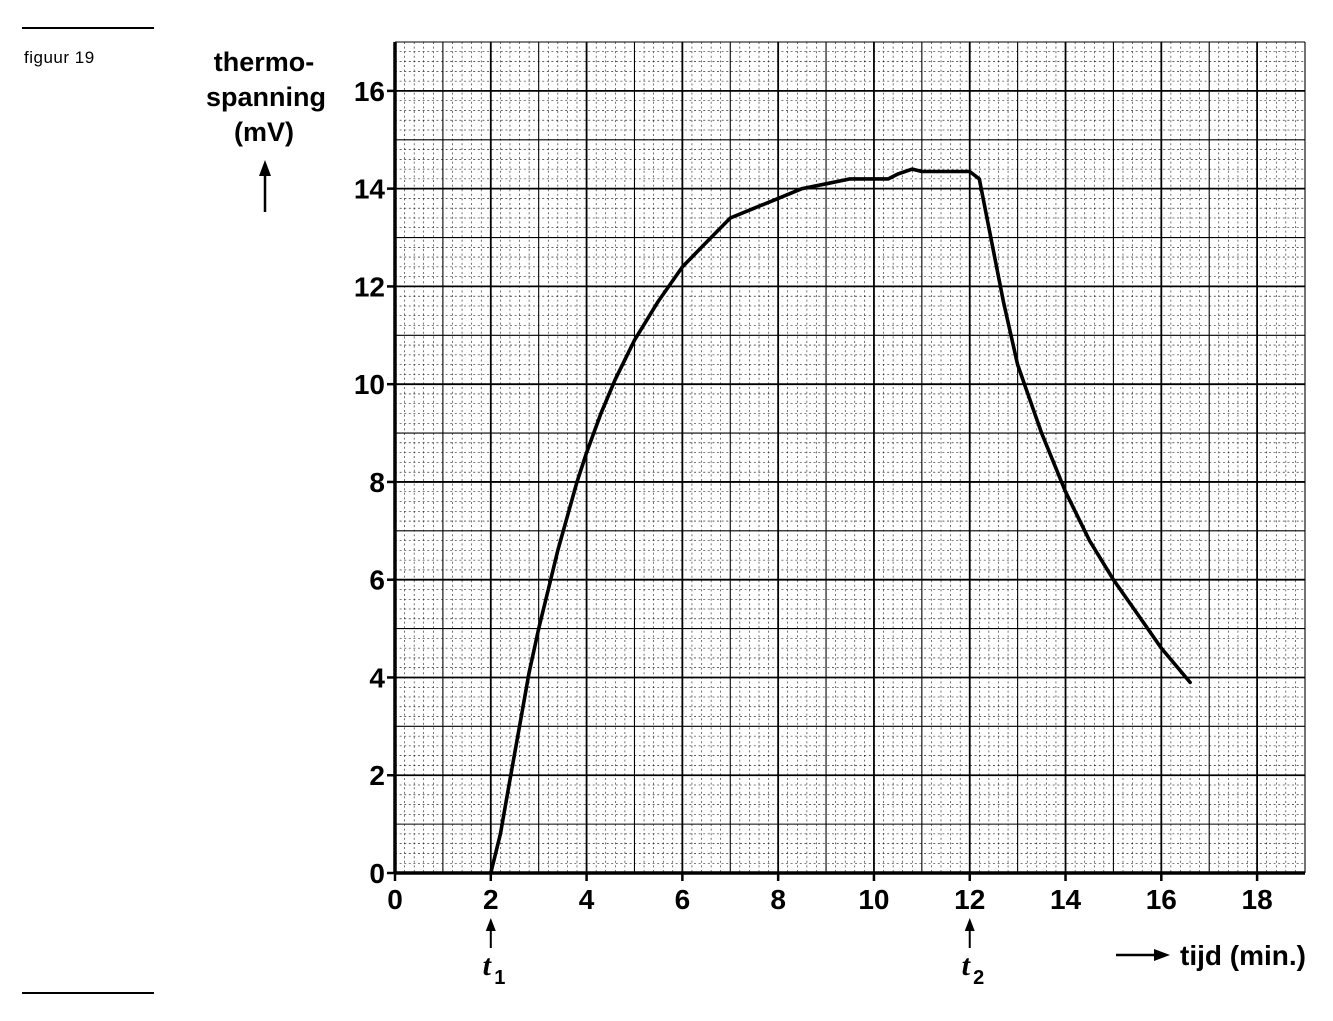  What do you see at coordinates (369, 384) in the screenshot?
I see `y-tick-label: 10` at bounding box center [369, 384].